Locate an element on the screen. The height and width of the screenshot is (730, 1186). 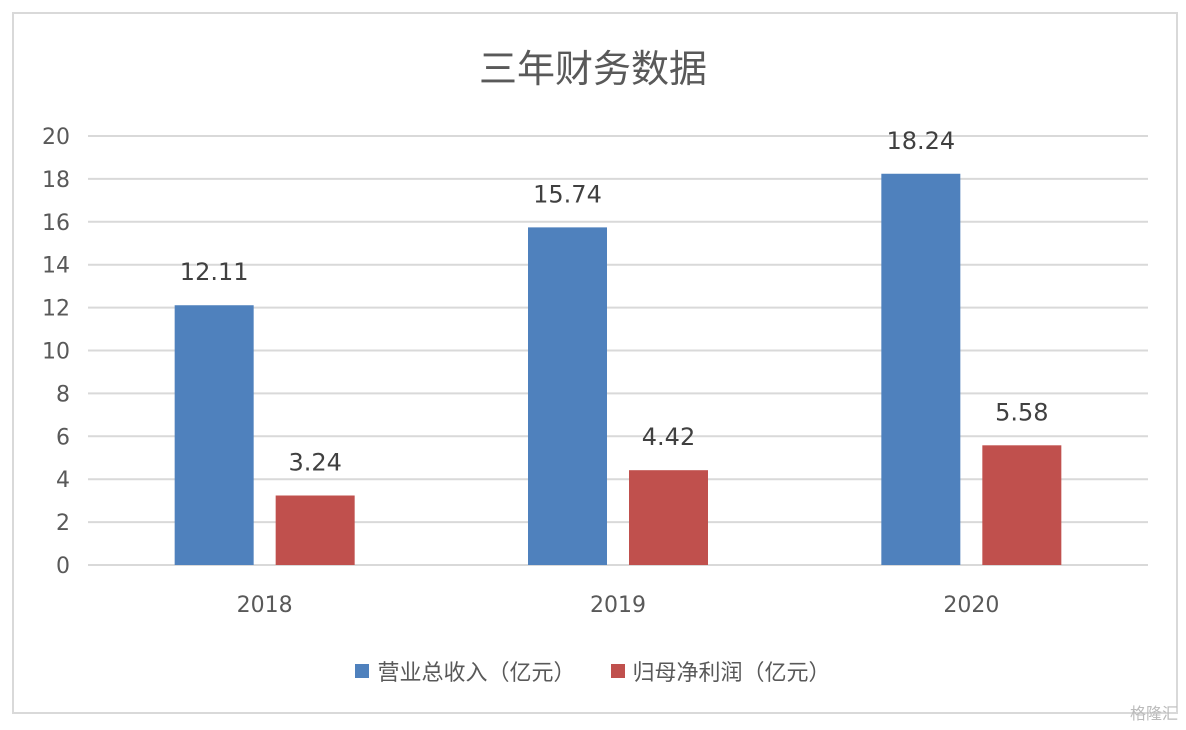
legend-label: 营业总收入（亿元） is located at coordinates (476, 673).